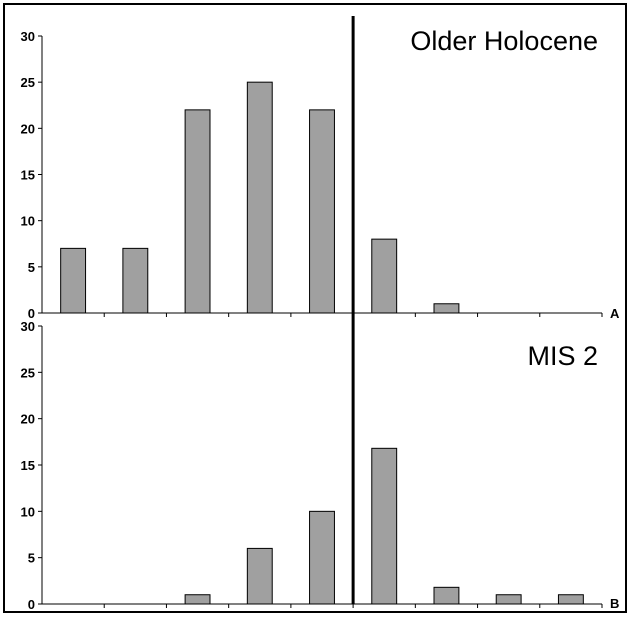 Image resolution: width=634 pixels, height=618 pixels. I want to click on panel-a-y-tick-label: 25, so click(28, 82).